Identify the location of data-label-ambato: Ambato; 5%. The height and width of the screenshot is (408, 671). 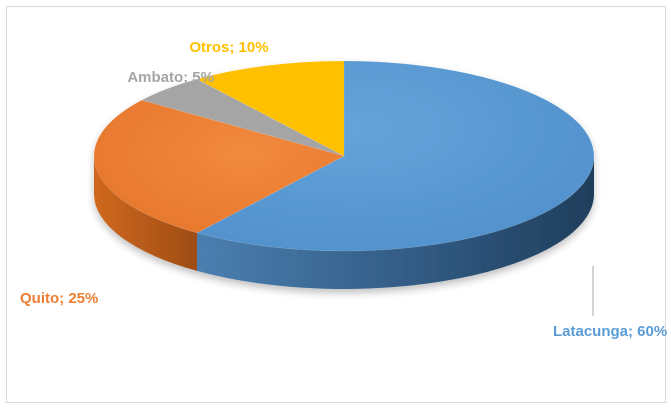
(170, 77).